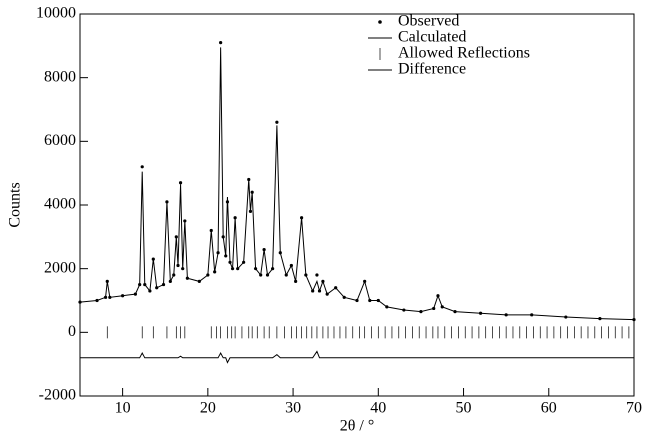 The image size is (646, 438). I want to click on x-tick-label: 70, so click(634, 408).